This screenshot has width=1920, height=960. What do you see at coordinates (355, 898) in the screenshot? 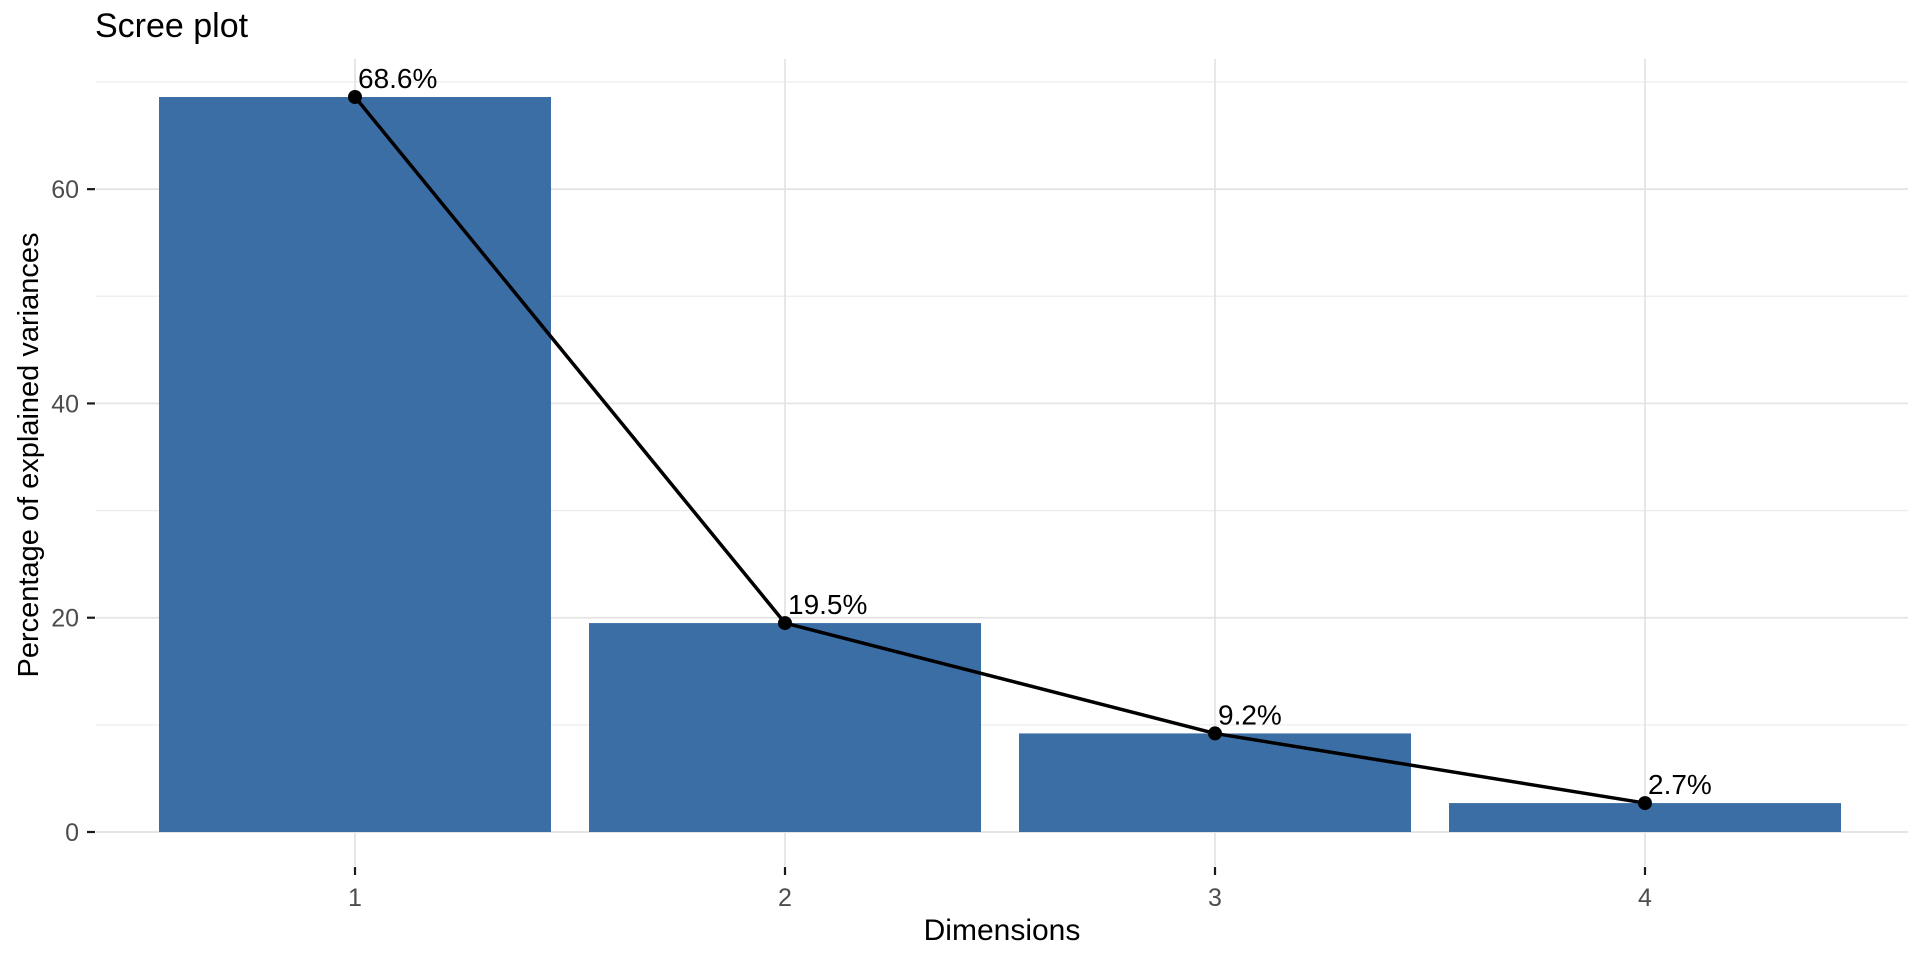
I see `x-tick-label: 1` at bounding box center [355, 898].